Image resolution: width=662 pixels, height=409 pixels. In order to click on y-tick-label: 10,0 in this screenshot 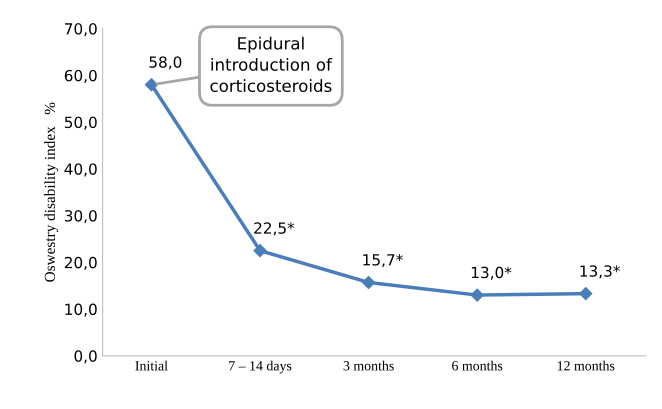, I will do `click(81, 310)`.